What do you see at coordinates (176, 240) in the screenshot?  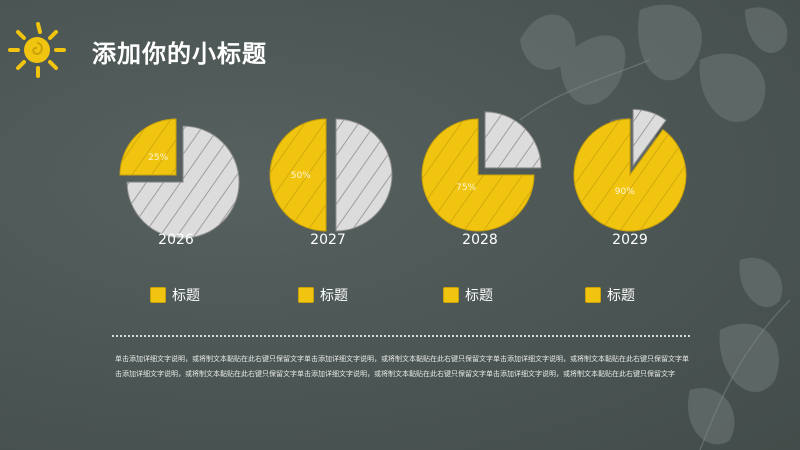 I see `year-label: 2026` at bounding box center [176, 240].